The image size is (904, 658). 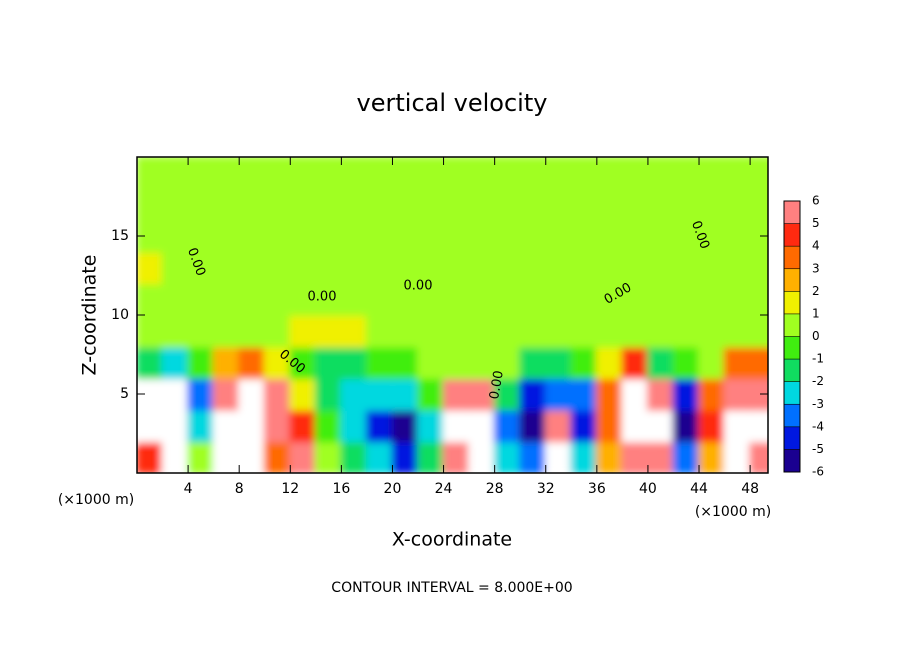 What do you see at coordinates (418, 286) in the screenshot?
I see `contour-label: 0.00` at bounding box center [418, 286].